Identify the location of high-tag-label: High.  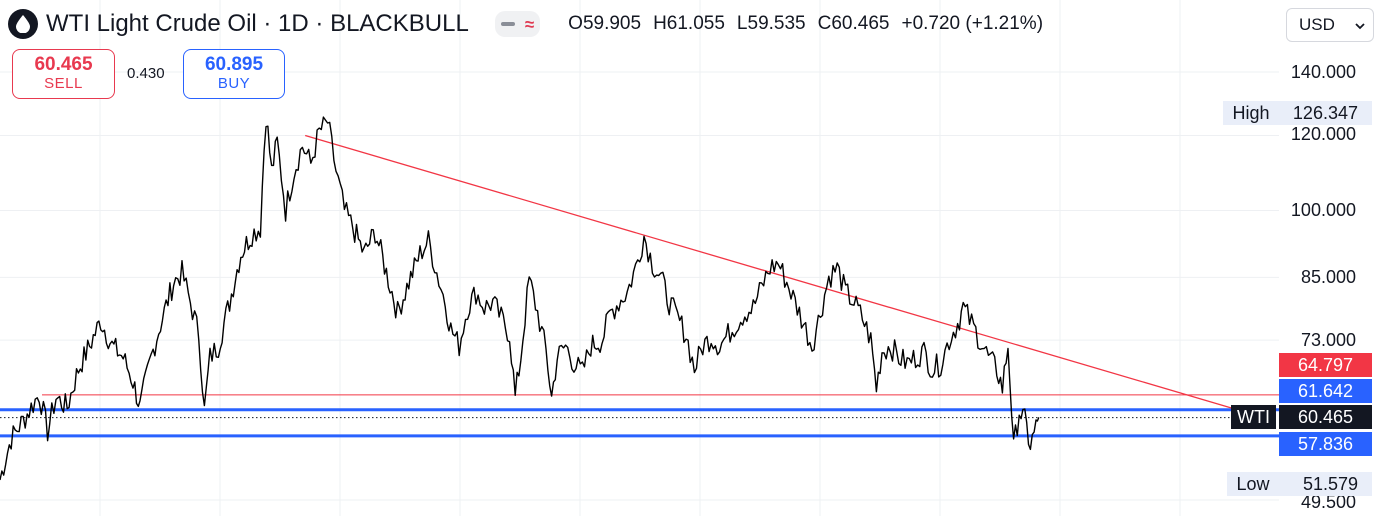
(1251, 113).